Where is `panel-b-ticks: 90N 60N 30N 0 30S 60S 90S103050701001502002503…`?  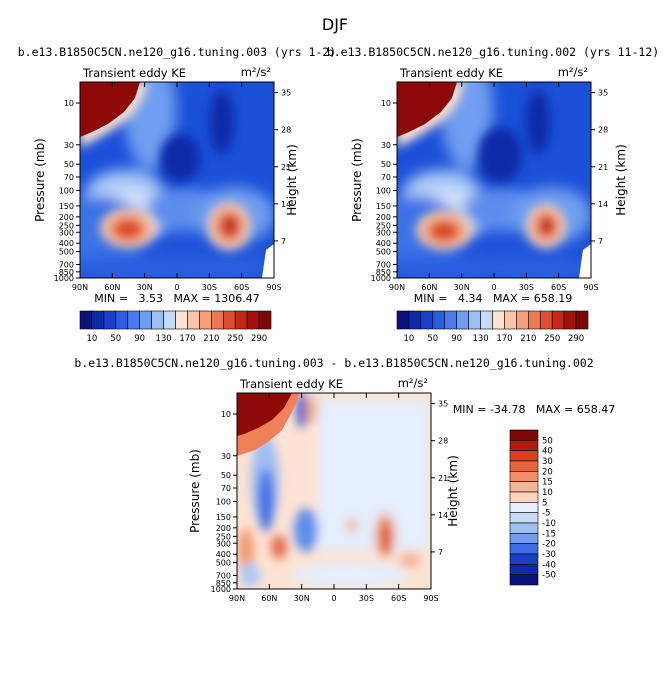
panel-b-ticks: 90N 60N 30N 0 30S 60S 90S103050701001502002503… is located at coordinates (489, 187).